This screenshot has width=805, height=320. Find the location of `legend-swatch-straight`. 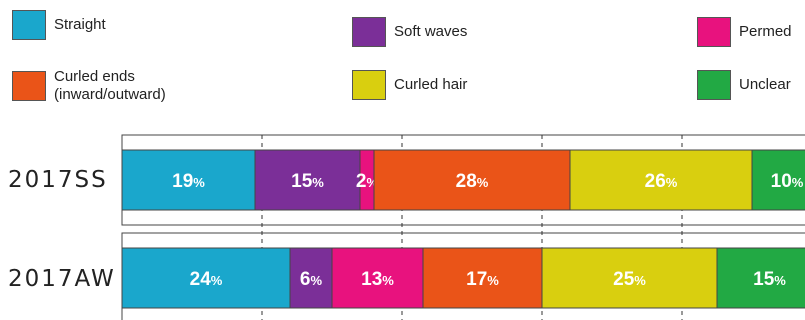

legend-swatch-straight is located at coordinates (29, 25).